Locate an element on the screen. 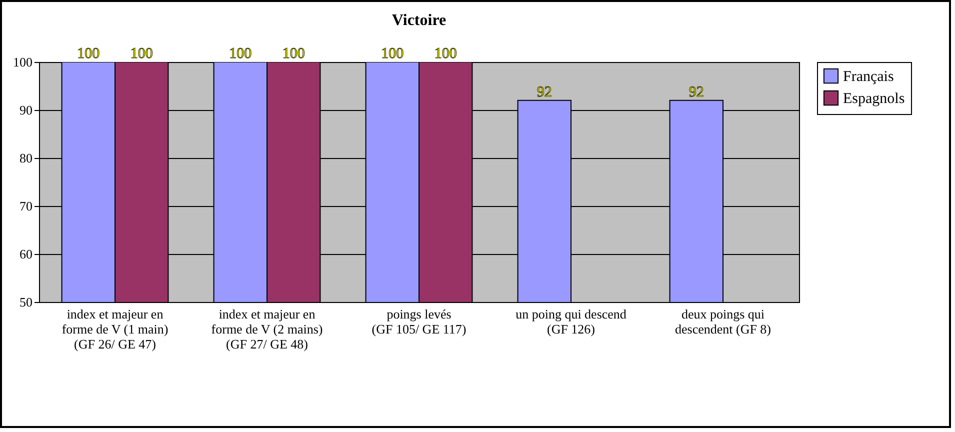 The width and height of the screenshot is (955, 432). y-tick-label: 100 is located at coordinates (22, 62).